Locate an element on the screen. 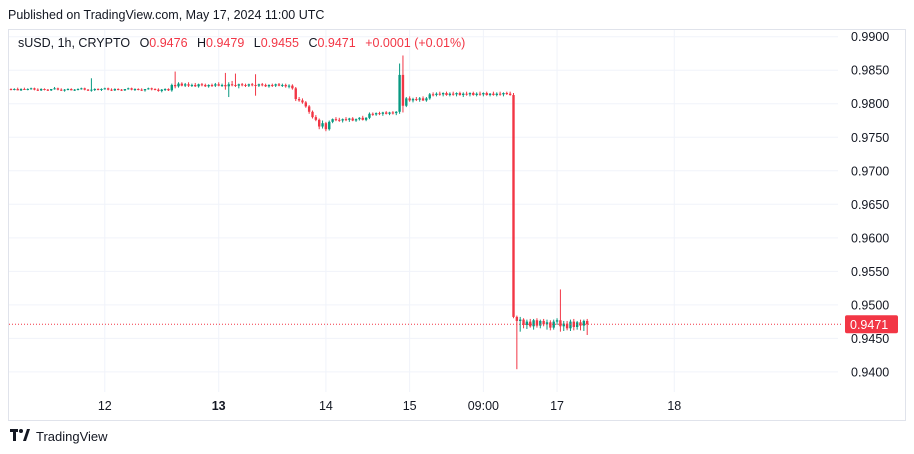  open-label: O is located at coordinates (144, 43).